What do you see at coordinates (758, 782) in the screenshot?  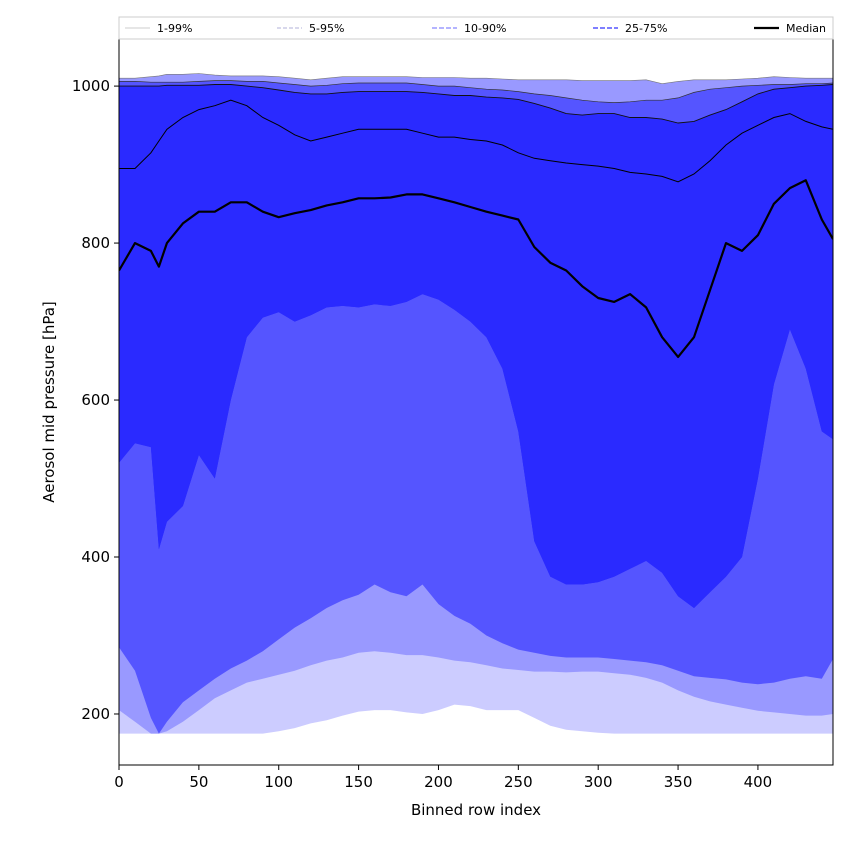 I see `x-tick-label: 400` at bounding box center [758, 782].